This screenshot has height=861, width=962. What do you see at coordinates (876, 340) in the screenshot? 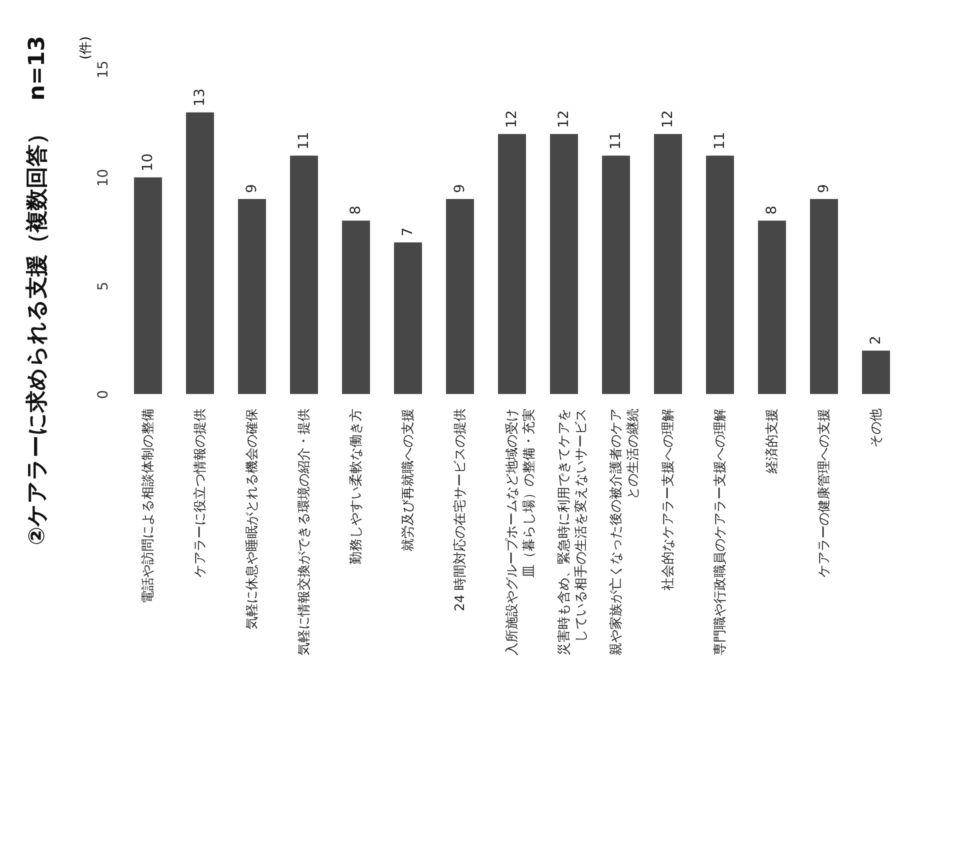
I see `data-label: 2` at bounding box center [876, 340].